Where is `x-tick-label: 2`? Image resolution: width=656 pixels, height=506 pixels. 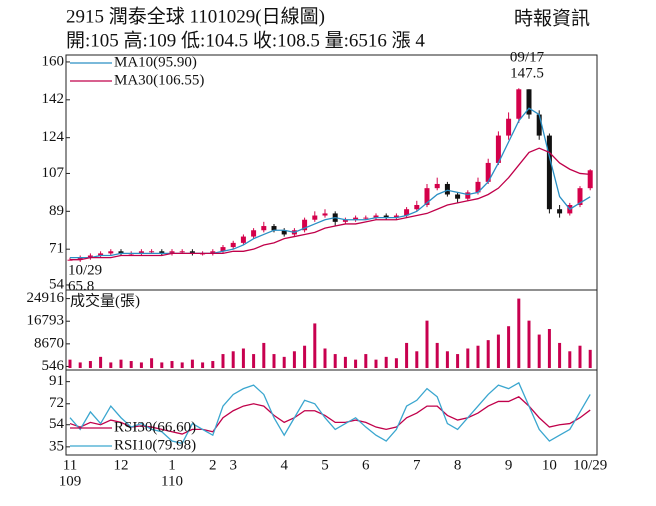 x-tick-label: 2 is located at coordinates (213, 465).